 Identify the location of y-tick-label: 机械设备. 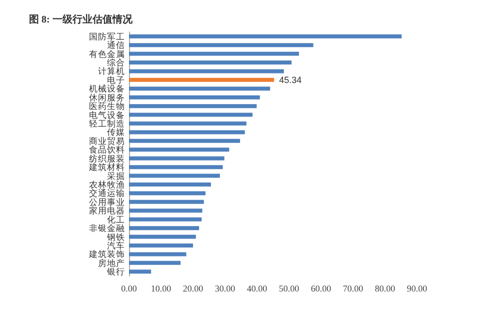
(107, 89).